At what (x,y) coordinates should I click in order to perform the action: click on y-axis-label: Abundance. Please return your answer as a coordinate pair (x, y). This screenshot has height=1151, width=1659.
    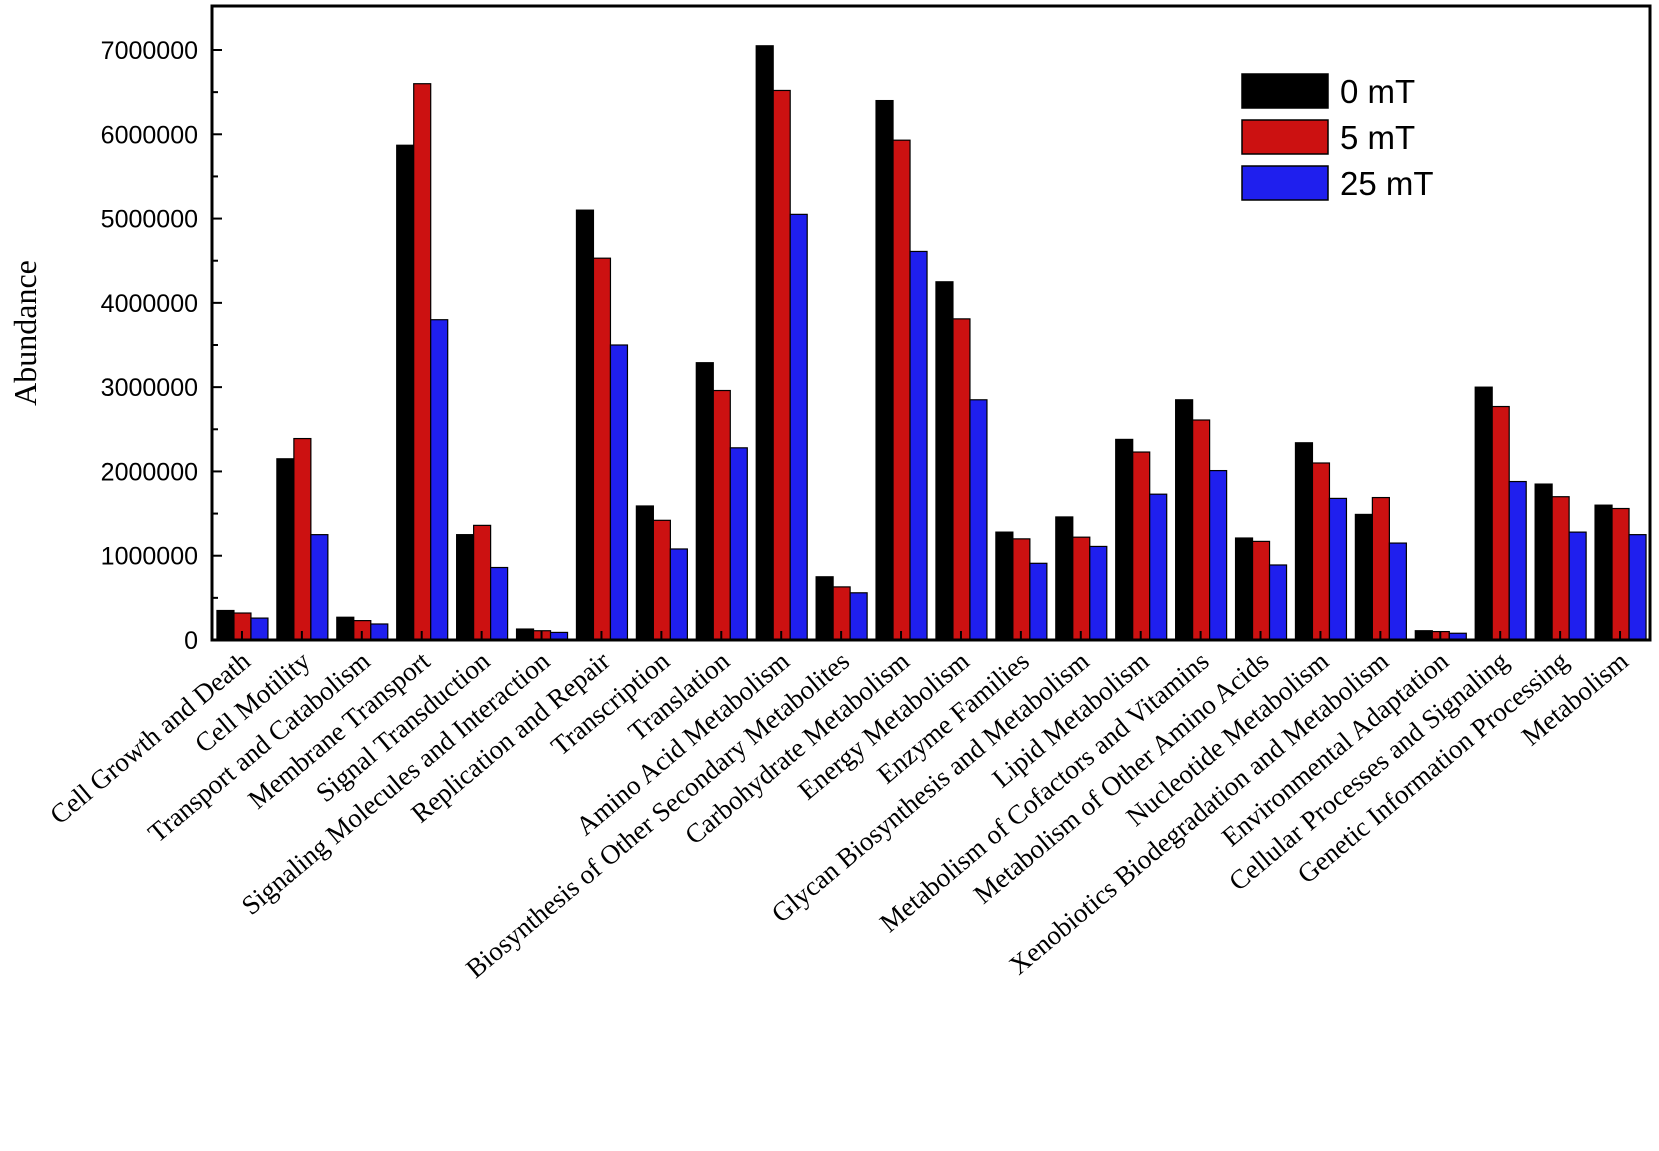
    Looking at the image, I should click on (25, 333).